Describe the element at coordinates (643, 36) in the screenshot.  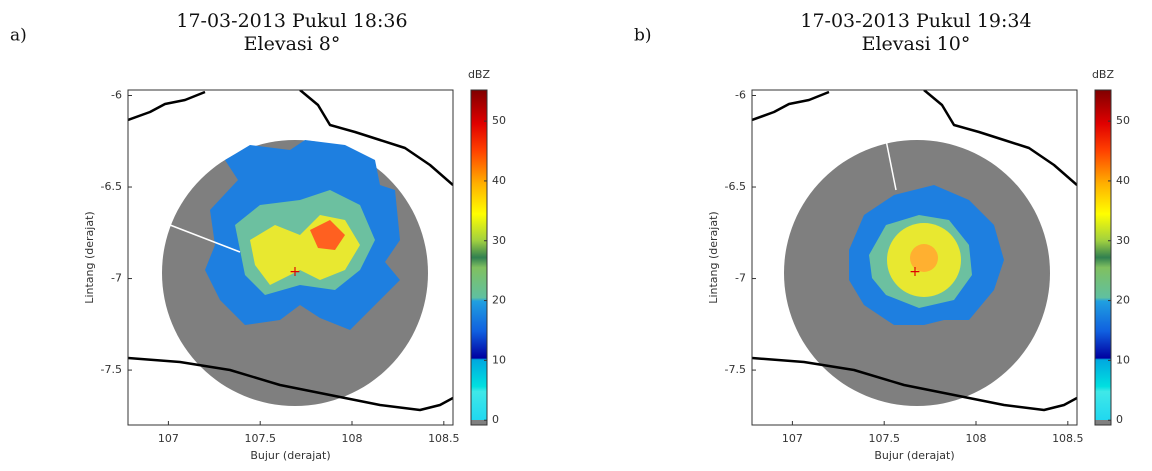
I see `panel-label: b)` at that location.